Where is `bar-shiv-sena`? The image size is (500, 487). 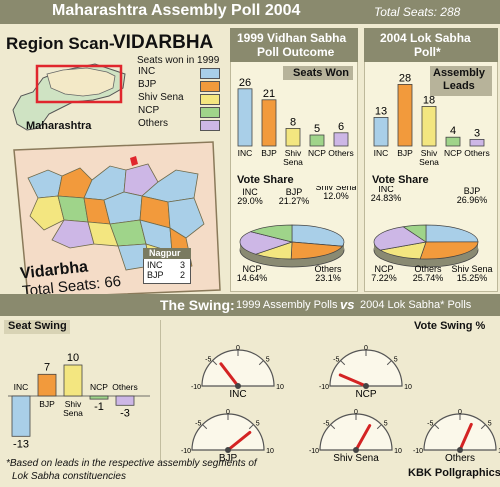
bar-shiv-sena is located at coordinates (429, 126).